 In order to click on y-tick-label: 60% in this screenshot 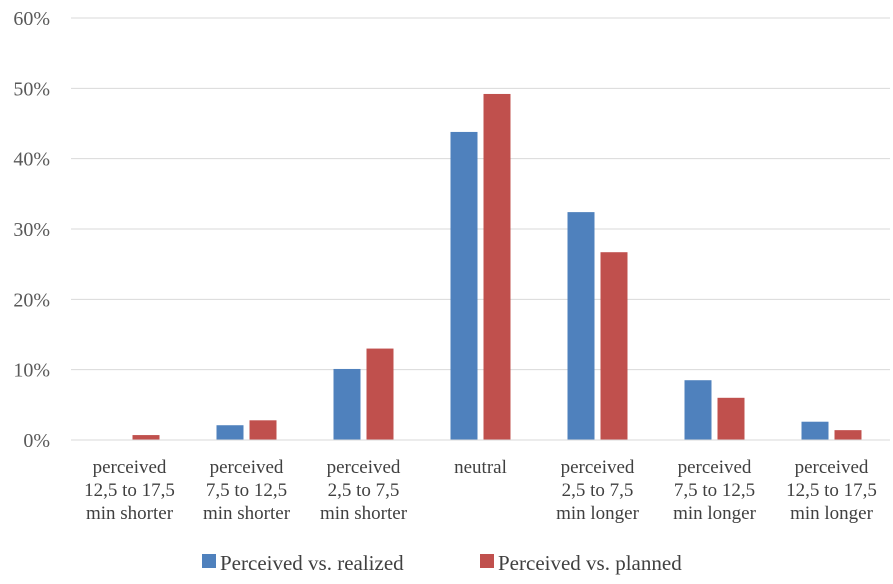, I will do `click(31, 19)`.